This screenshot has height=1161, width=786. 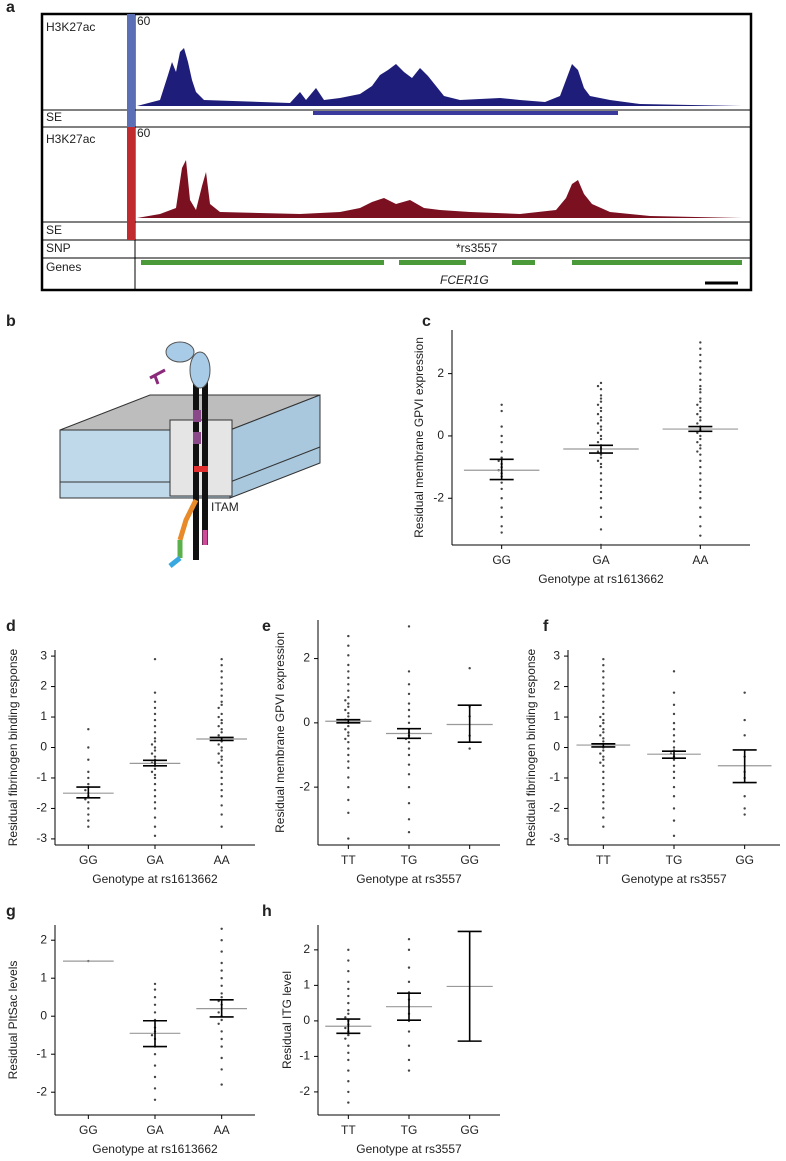 What do you see at coordinates (131, 183) in the screenshot?
I see `track-color` at bounding box center [131, 183].